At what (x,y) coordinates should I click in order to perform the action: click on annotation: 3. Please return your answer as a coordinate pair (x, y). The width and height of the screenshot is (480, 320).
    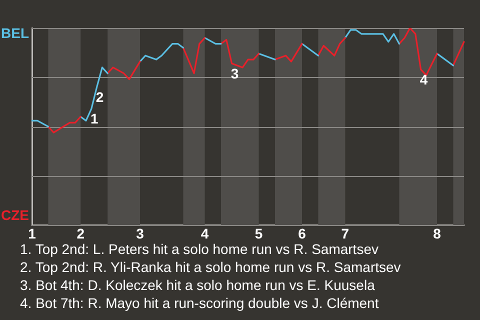
    Looking at the image, I should click on (234, 73).